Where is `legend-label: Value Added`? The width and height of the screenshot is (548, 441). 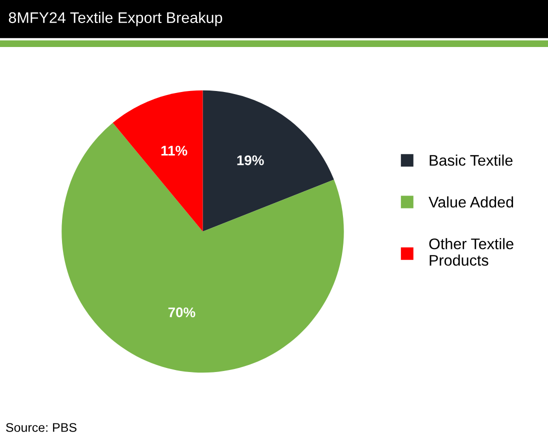 legend-label: Value Added is located at coordinates (471, 202).